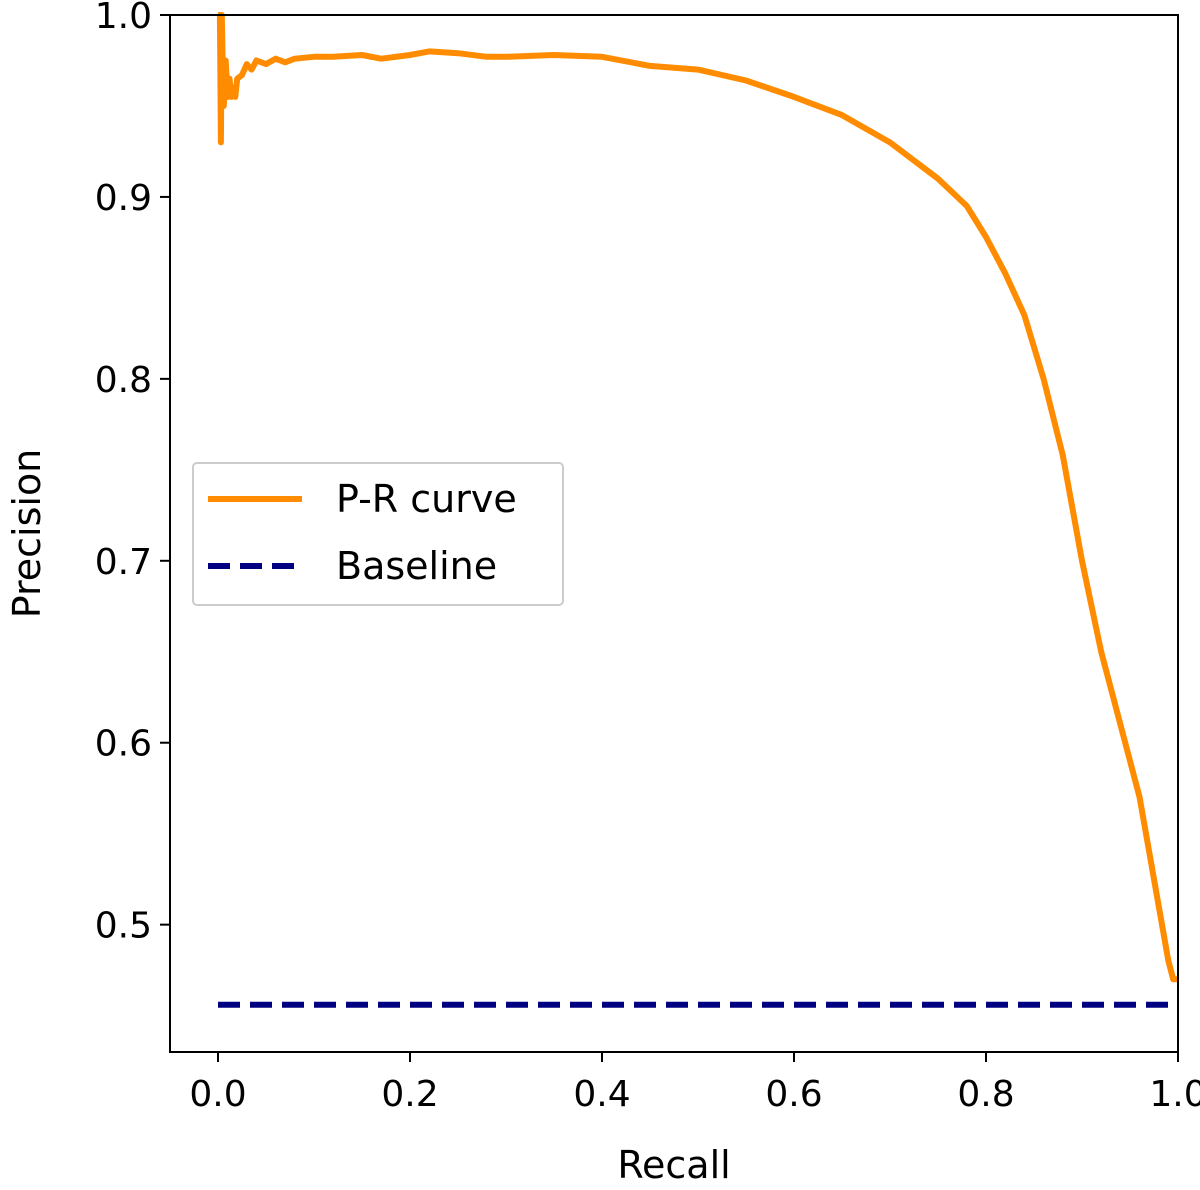  I want to click on x-axis: 0.0 0.2 0.4 0.6 0.8 1.0, so click(694, 1083).